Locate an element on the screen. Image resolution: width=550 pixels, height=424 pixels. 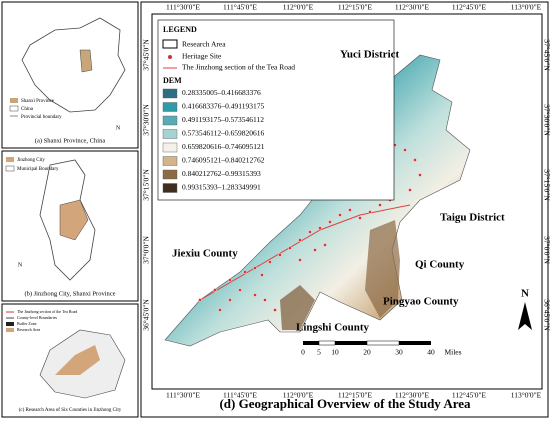
dem-label: 0.746095121–0.840212762 is located at coordinates (223, 160).